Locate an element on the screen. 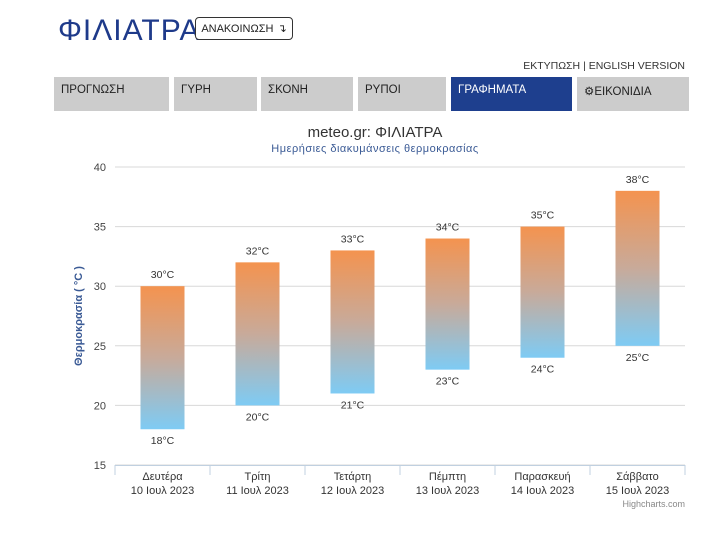 Image resolution: width=703 pixels, height=541 pixels. tab-label: ΠΡΟΓΝΩΣΗ is located at coordinates (93, 90).